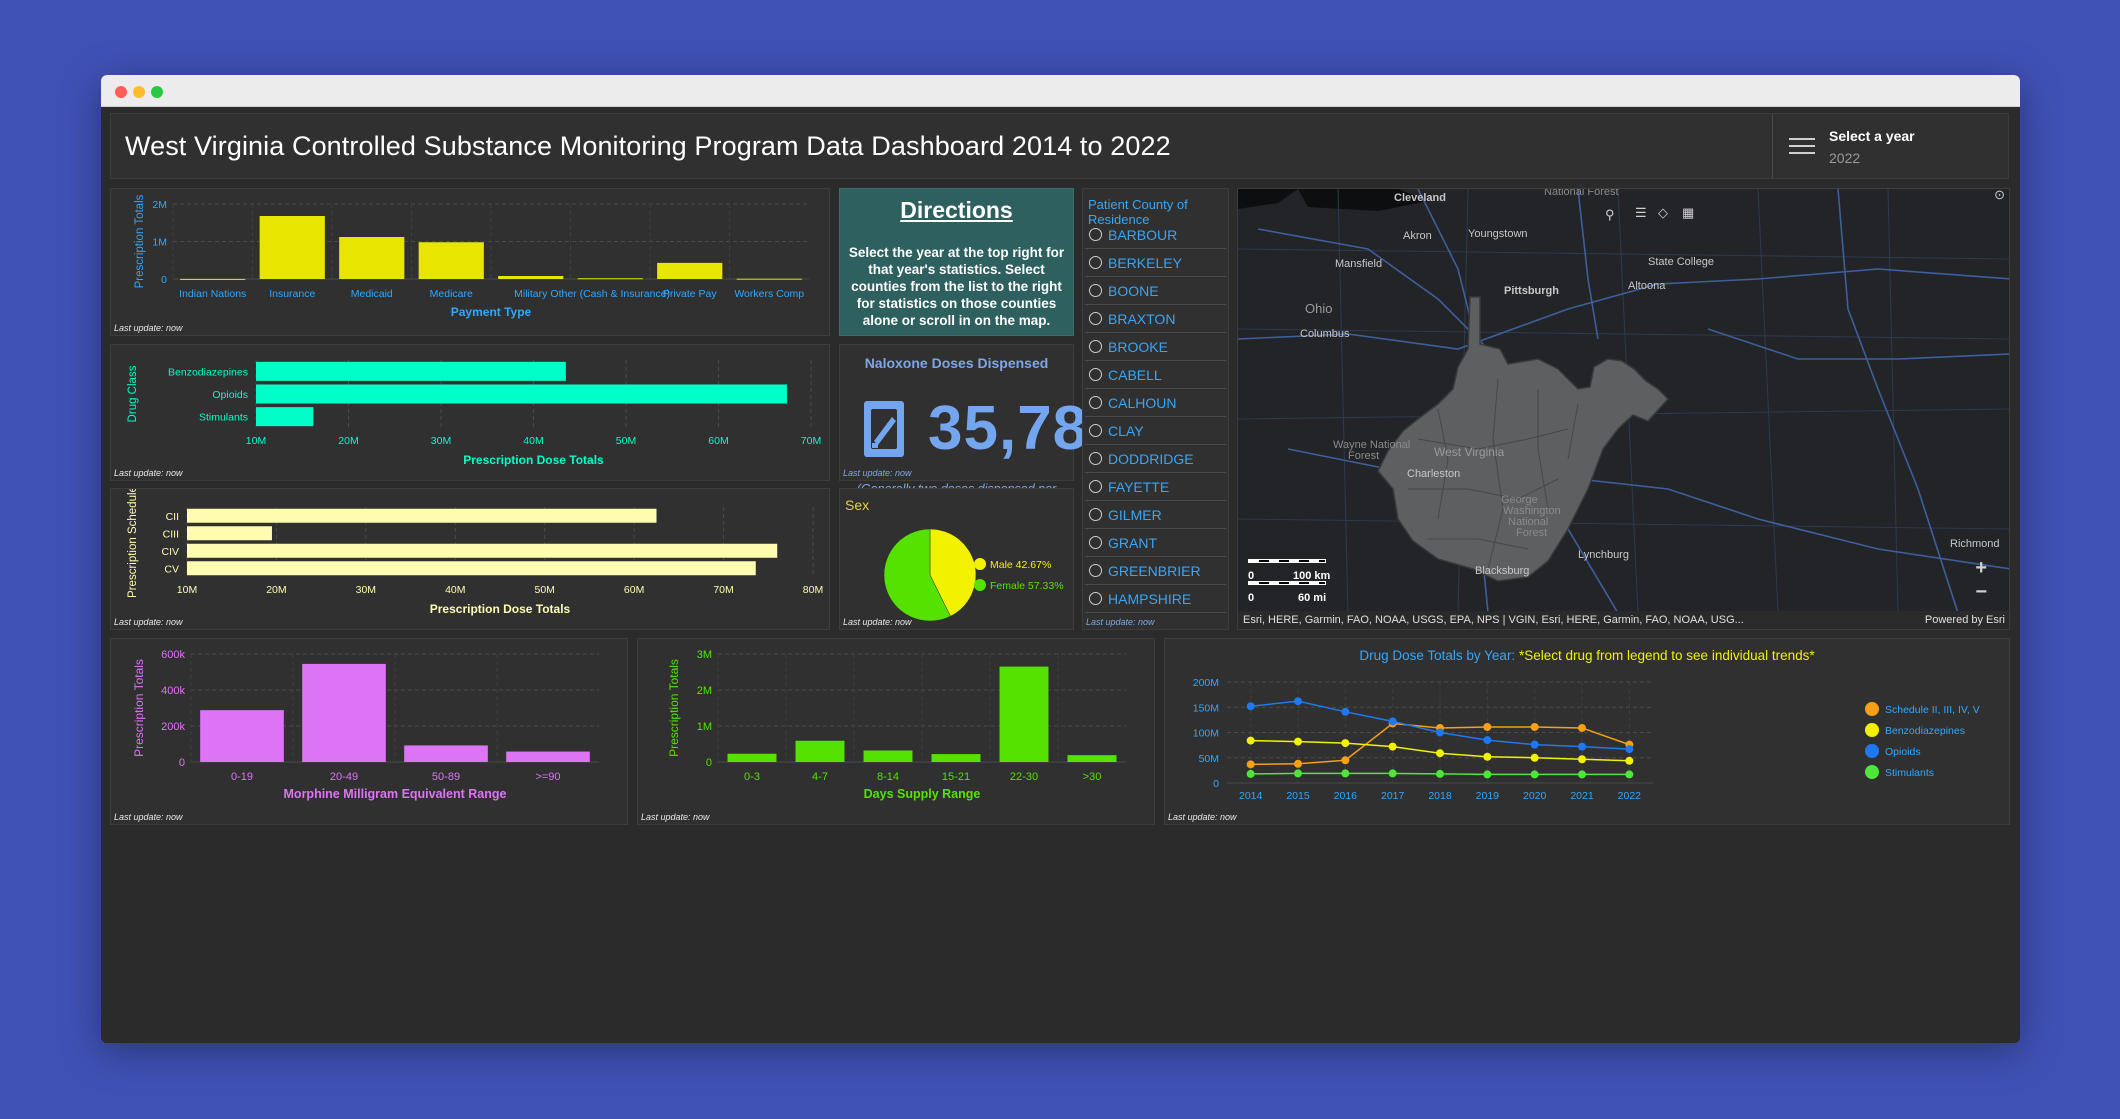  Describe the element at coordinates (1024, 777) in the screenshot. I see `x-tick-label: 22-30` at that location.